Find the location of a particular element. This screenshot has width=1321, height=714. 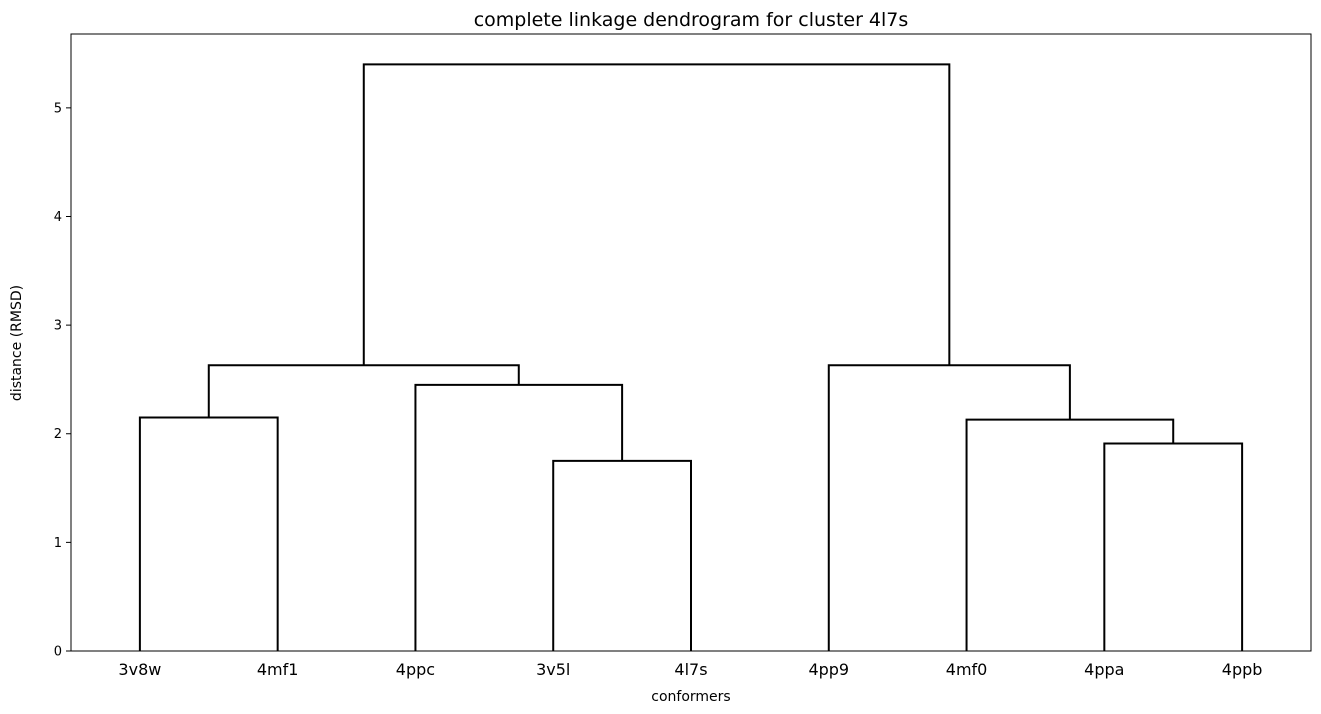

x-tick-label-3v5l: 3v5l is located at coordinates (553, 669).